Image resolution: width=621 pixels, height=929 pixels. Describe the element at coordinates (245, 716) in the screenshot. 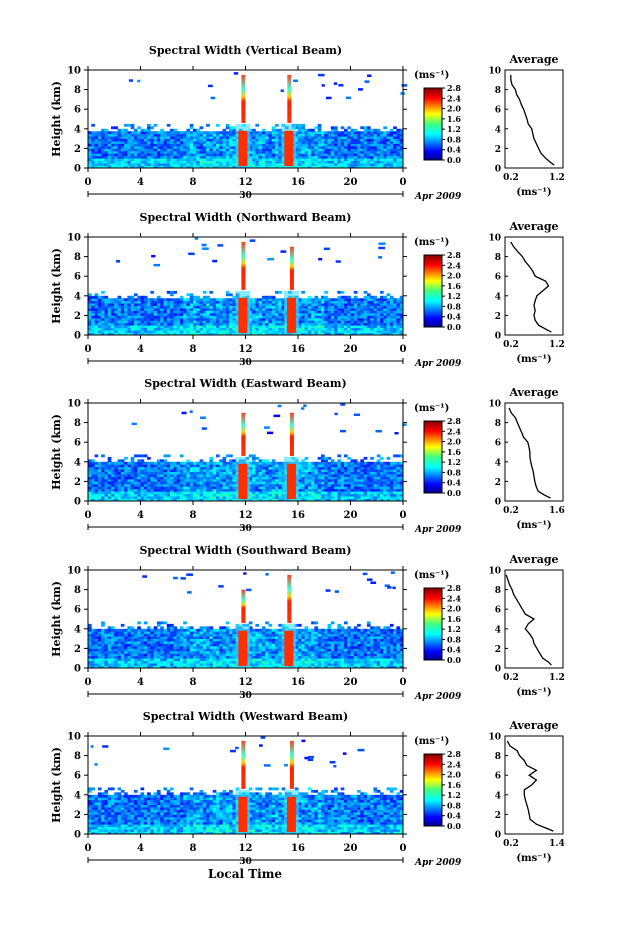

I see `panel-title: Spectral Width (Westward Beam)` at that location.